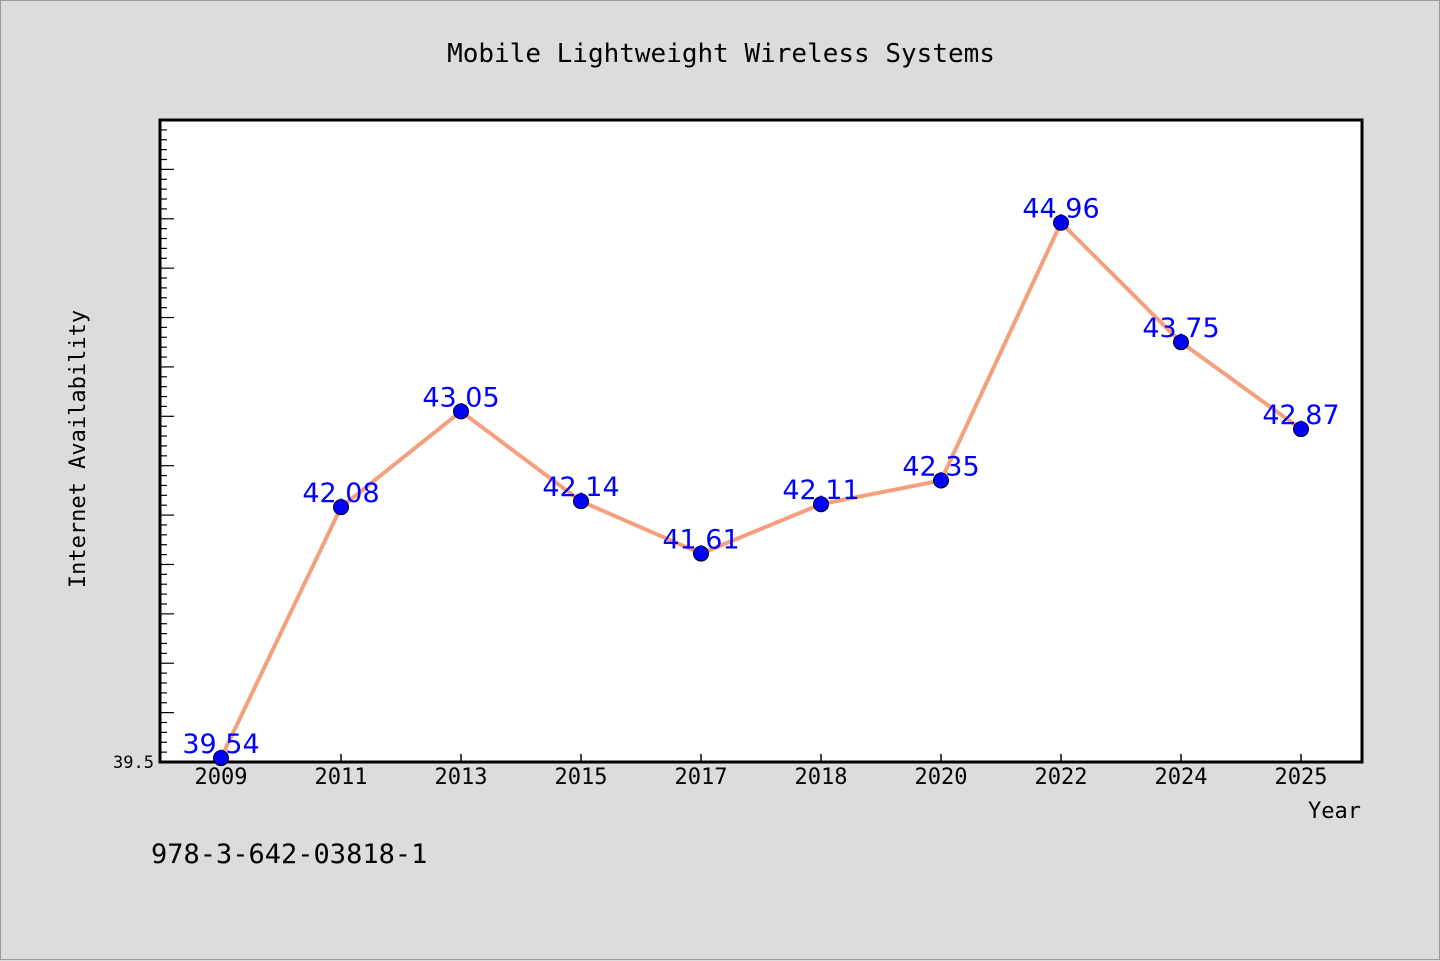 The height and width of the screenshot is (961, 1440). Describe the element at coordinates (340, 493) in the screenshot. I see `data-label: 42.08` at that location.